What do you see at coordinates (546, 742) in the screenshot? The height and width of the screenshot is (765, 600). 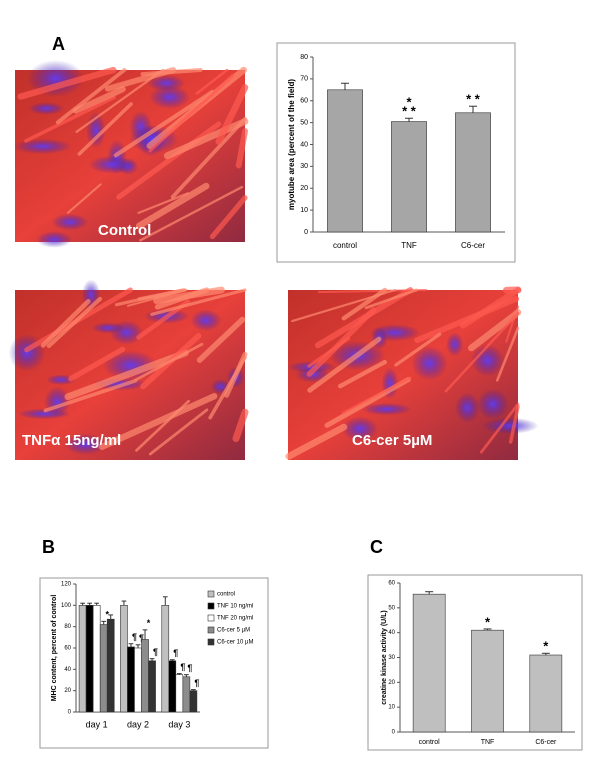 I see `x-tick-label: C6-cer` at bounding box center [546, 742].